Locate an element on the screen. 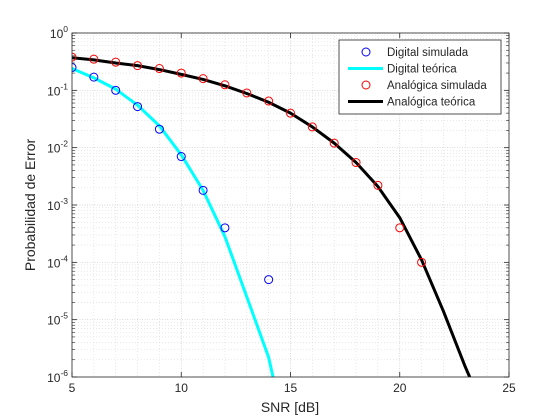 The width and height of the screenshot is (560, 420). y-tick-label: 10⁻⁵ is located at coordinates (57, 319).